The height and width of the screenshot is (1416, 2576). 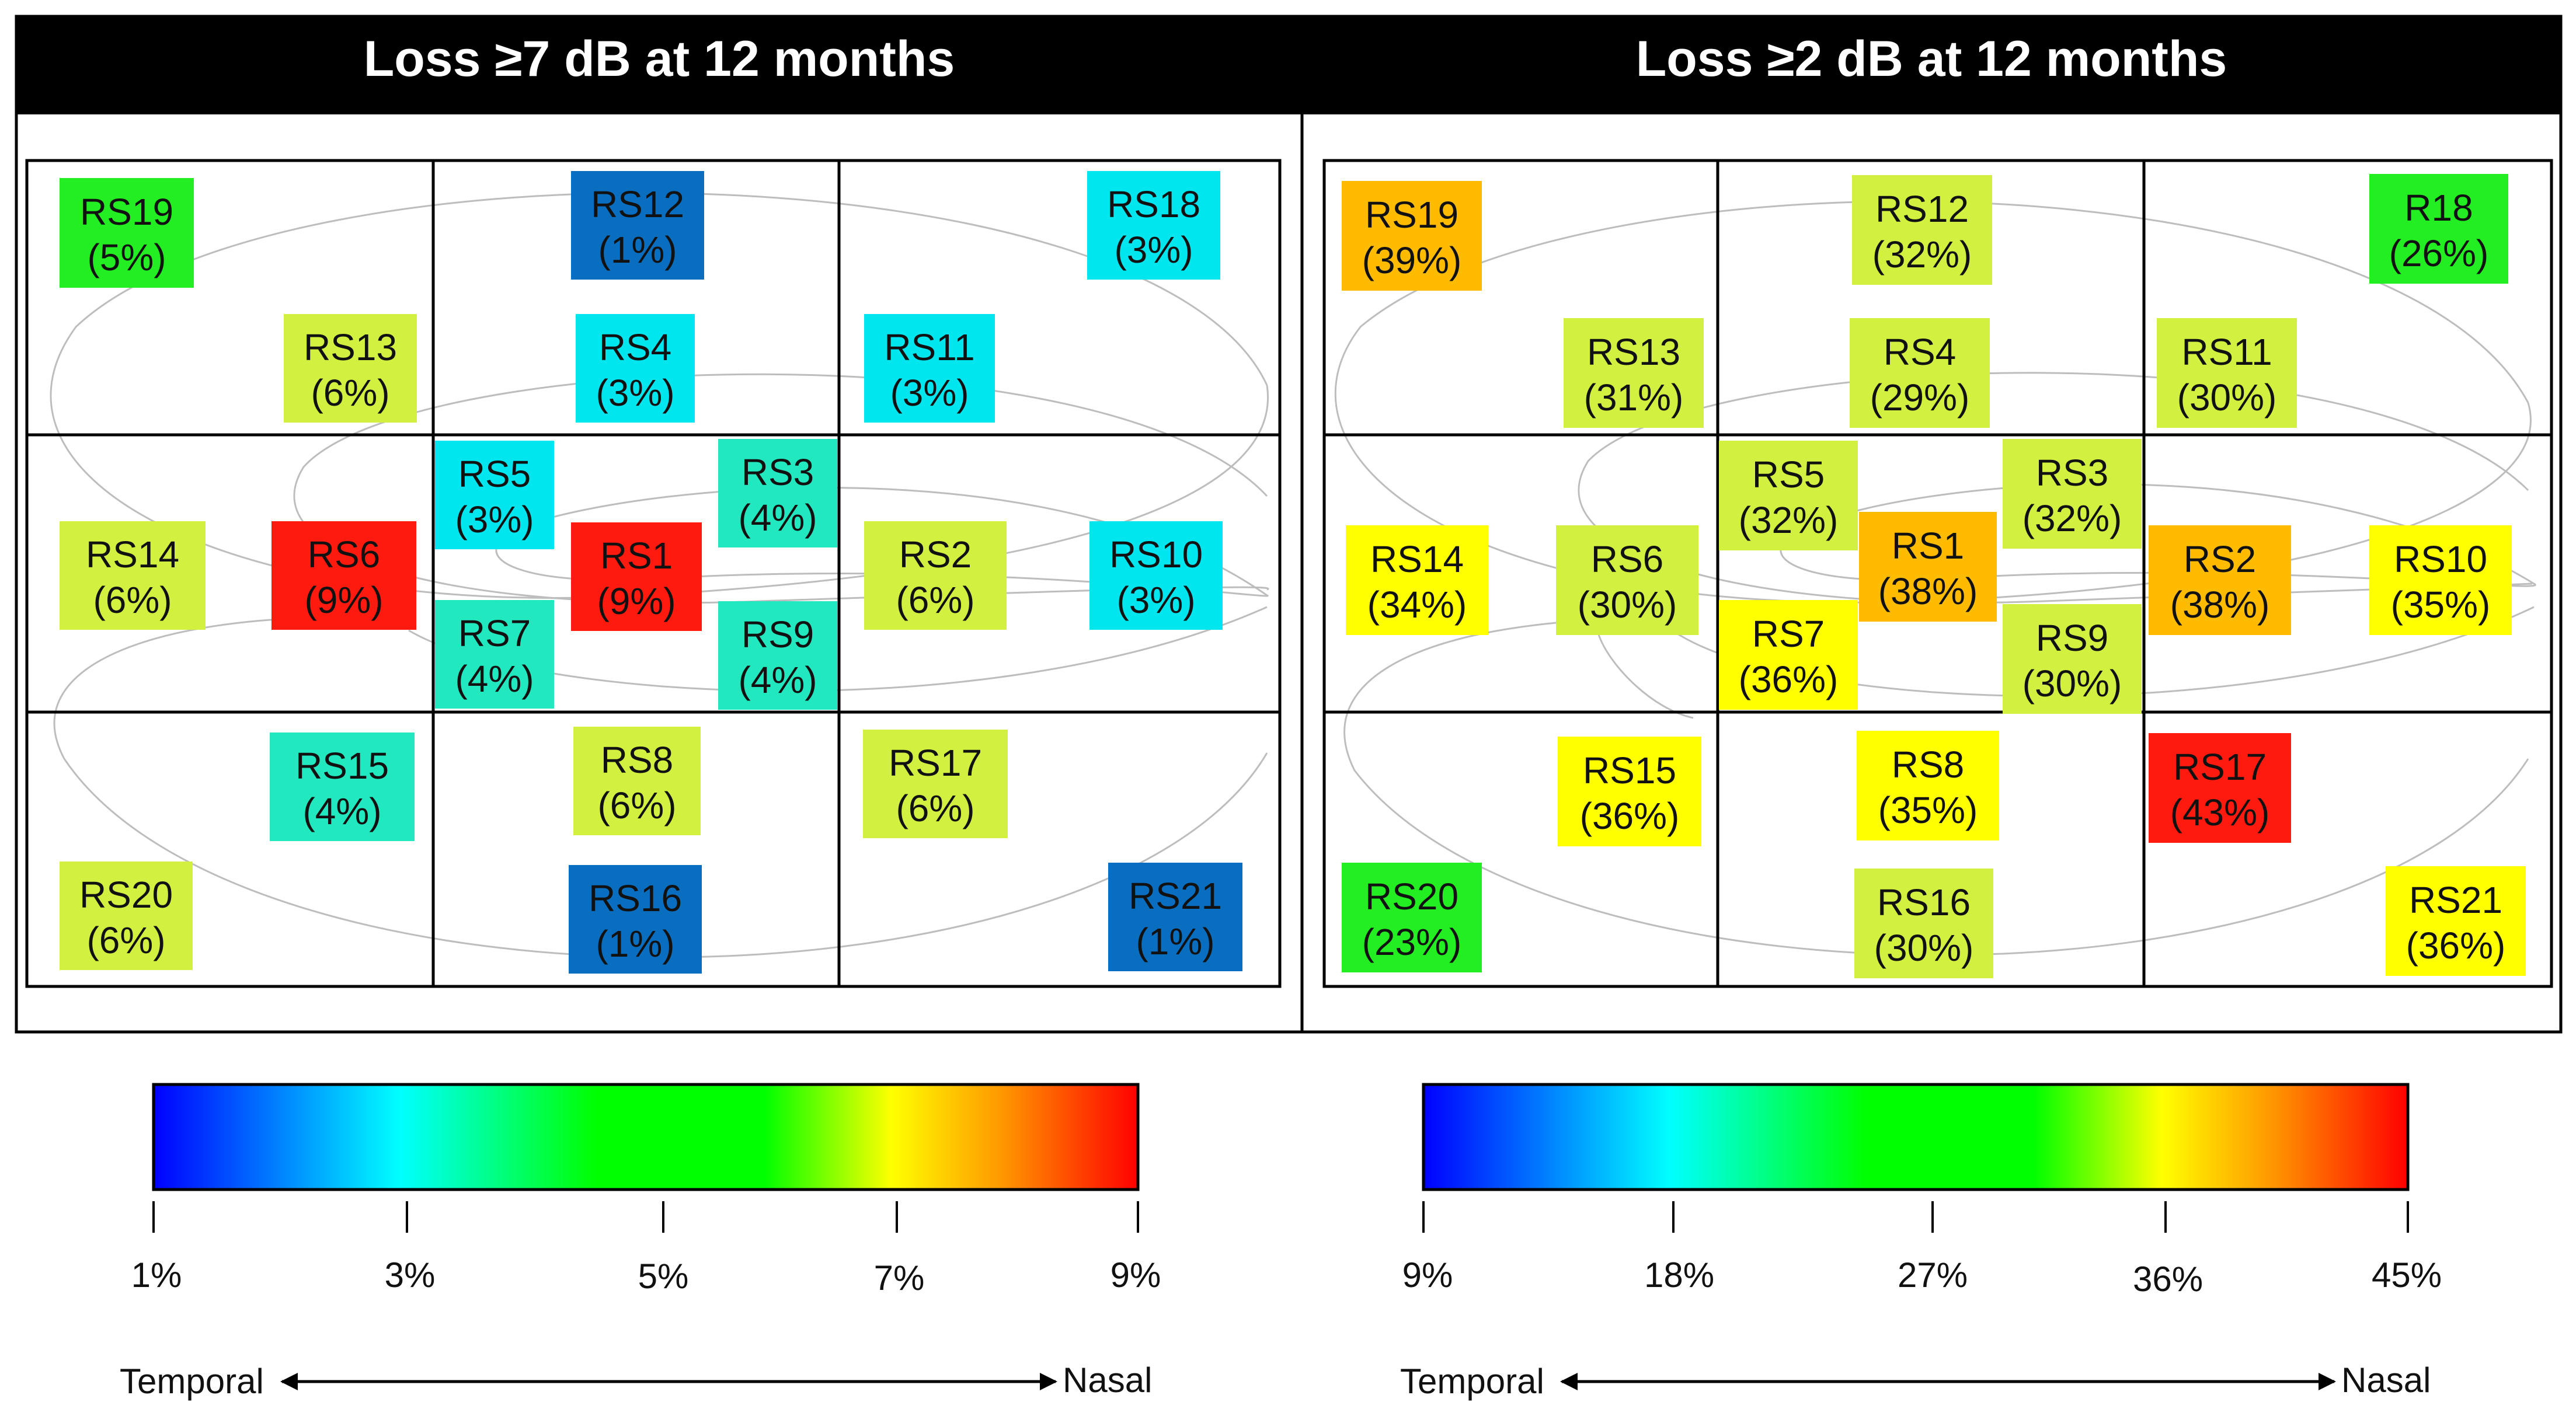 What do you see at coordinates (635, 920) in the screenshot?
I see `cell-RS16: RS16(1%)` at bounding box center [635, 920].